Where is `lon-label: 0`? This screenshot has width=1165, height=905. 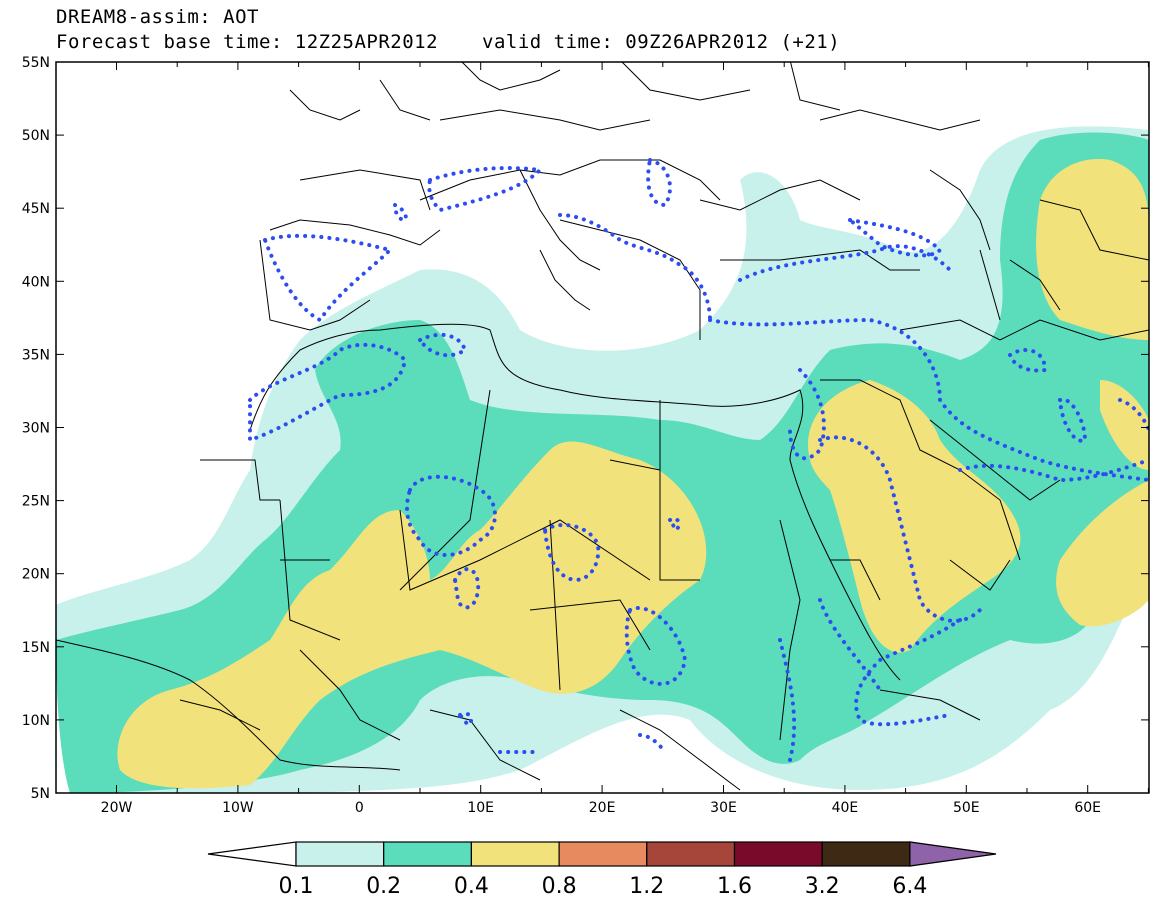 lon-label: 0 is located at coordinates (359, 808).